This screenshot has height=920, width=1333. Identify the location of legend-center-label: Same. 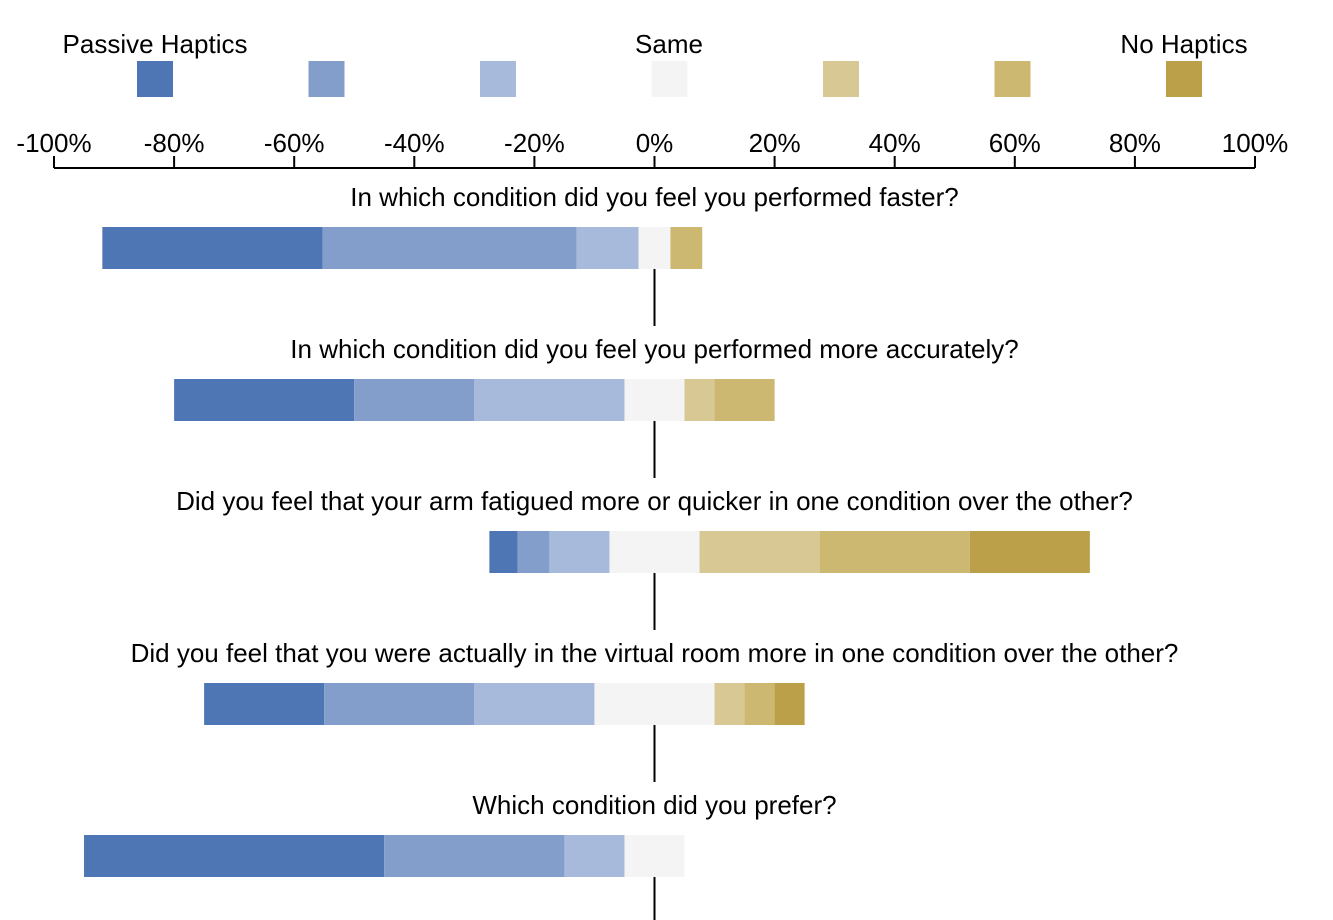
(669, 44).